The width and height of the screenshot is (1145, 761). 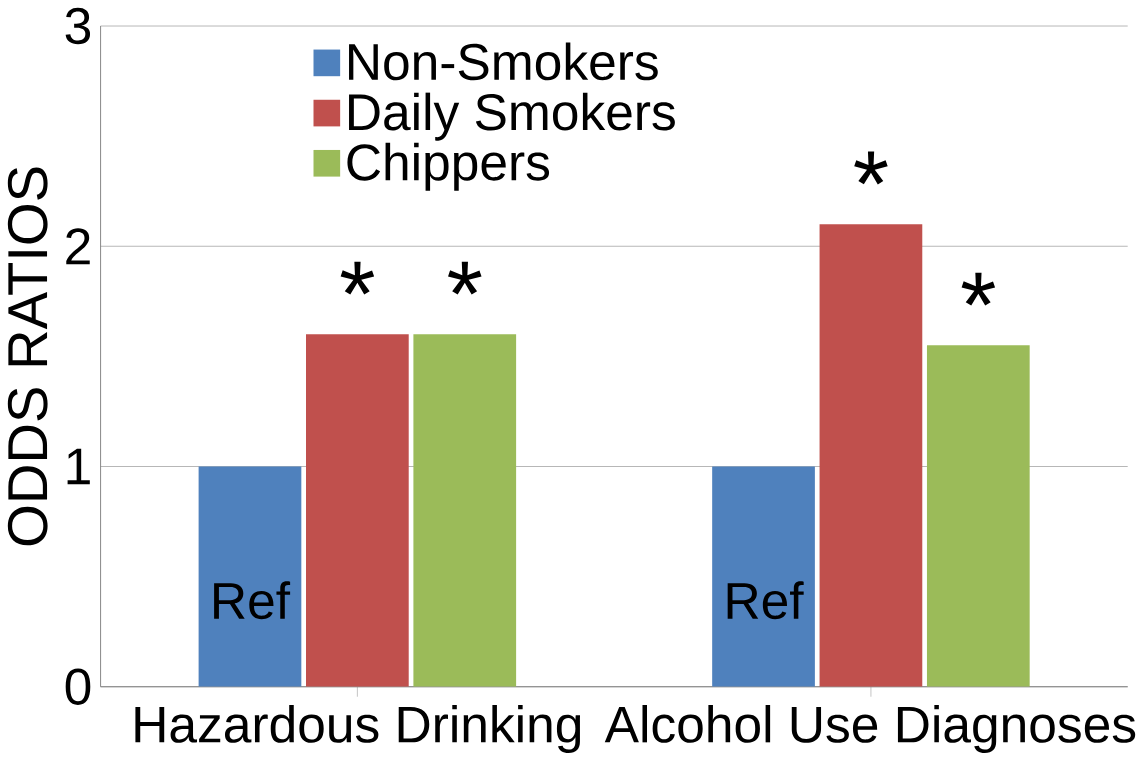 I want to click on y-axis-title: ODDS RATIOS, so click(x=27, y=356).